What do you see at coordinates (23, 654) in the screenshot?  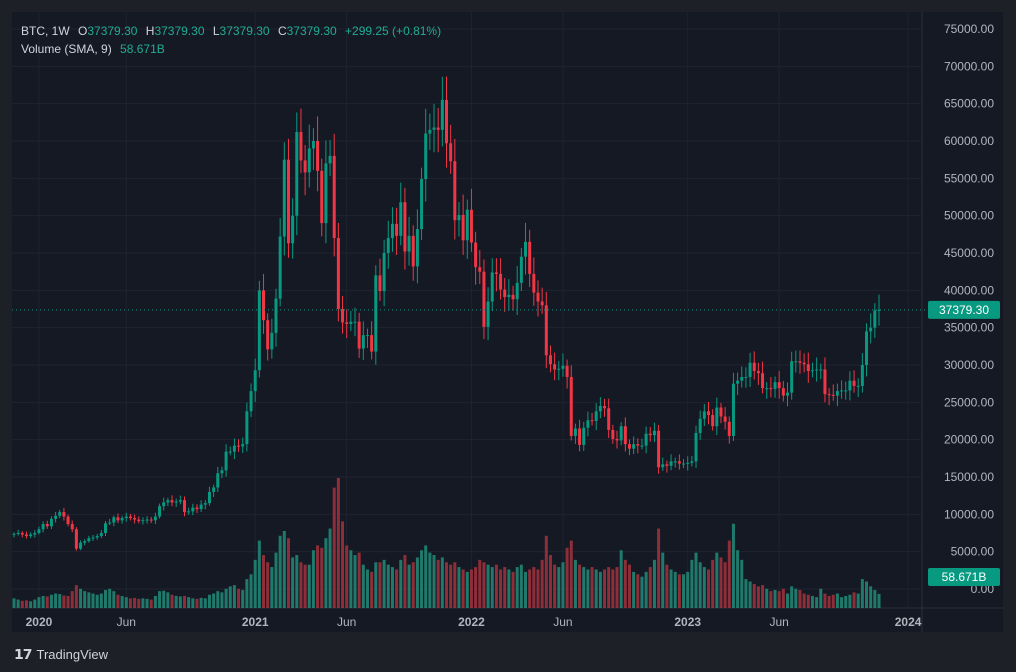 I see `tradingview-logo-icon: 𝟭𝟳` at bounding box center [23, 654].